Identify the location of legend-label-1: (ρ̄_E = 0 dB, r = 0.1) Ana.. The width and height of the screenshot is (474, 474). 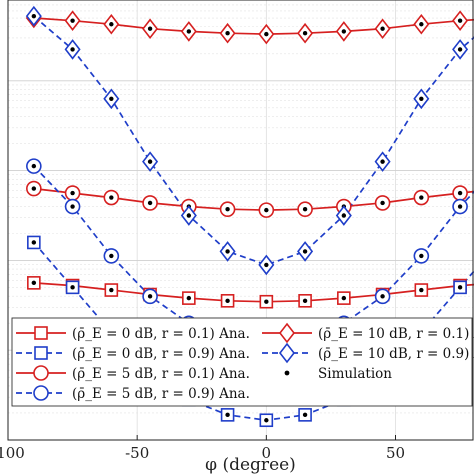
(161, 334).